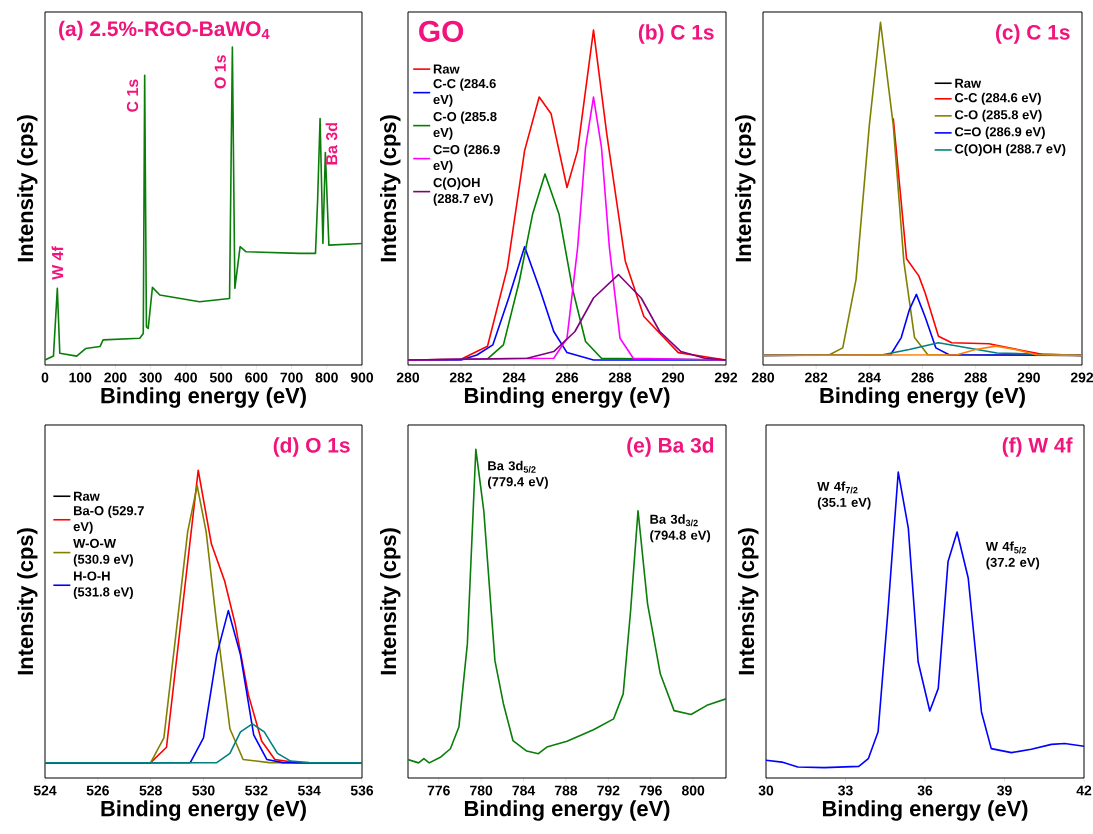  What do you see at coordinates (256, 377) in the screenshot?
I see `x-tick-label: 600` at bounding box center [256, 377].